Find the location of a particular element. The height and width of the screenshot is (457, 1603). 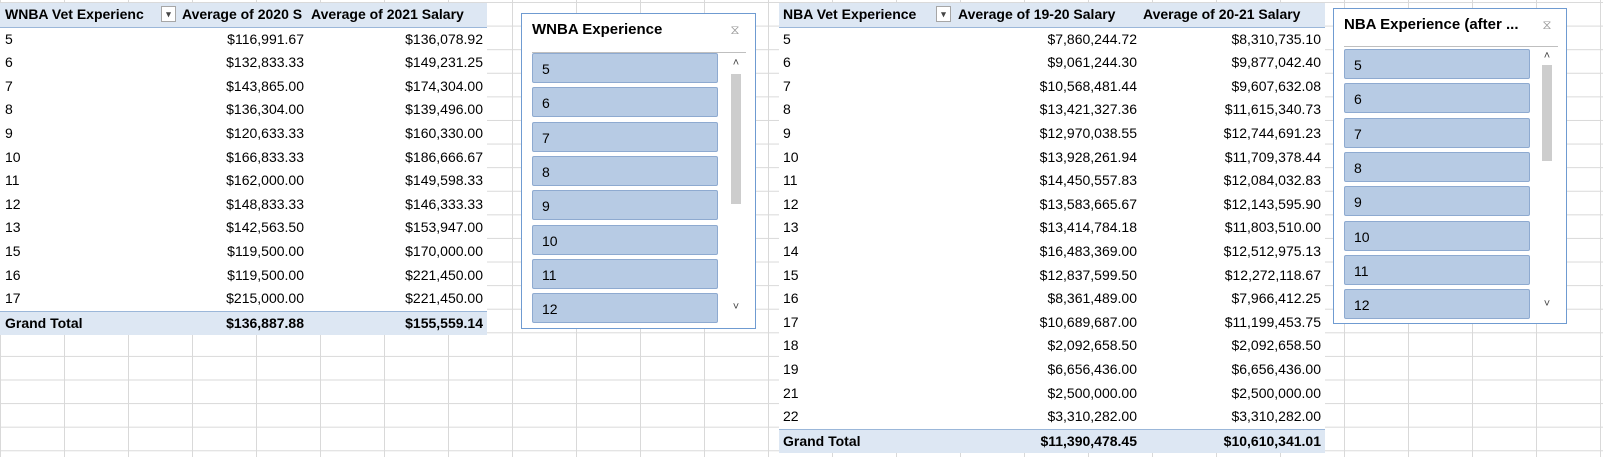

value-cell-19-20: $13,583,665.67 is located at coordinates (1088, 203).